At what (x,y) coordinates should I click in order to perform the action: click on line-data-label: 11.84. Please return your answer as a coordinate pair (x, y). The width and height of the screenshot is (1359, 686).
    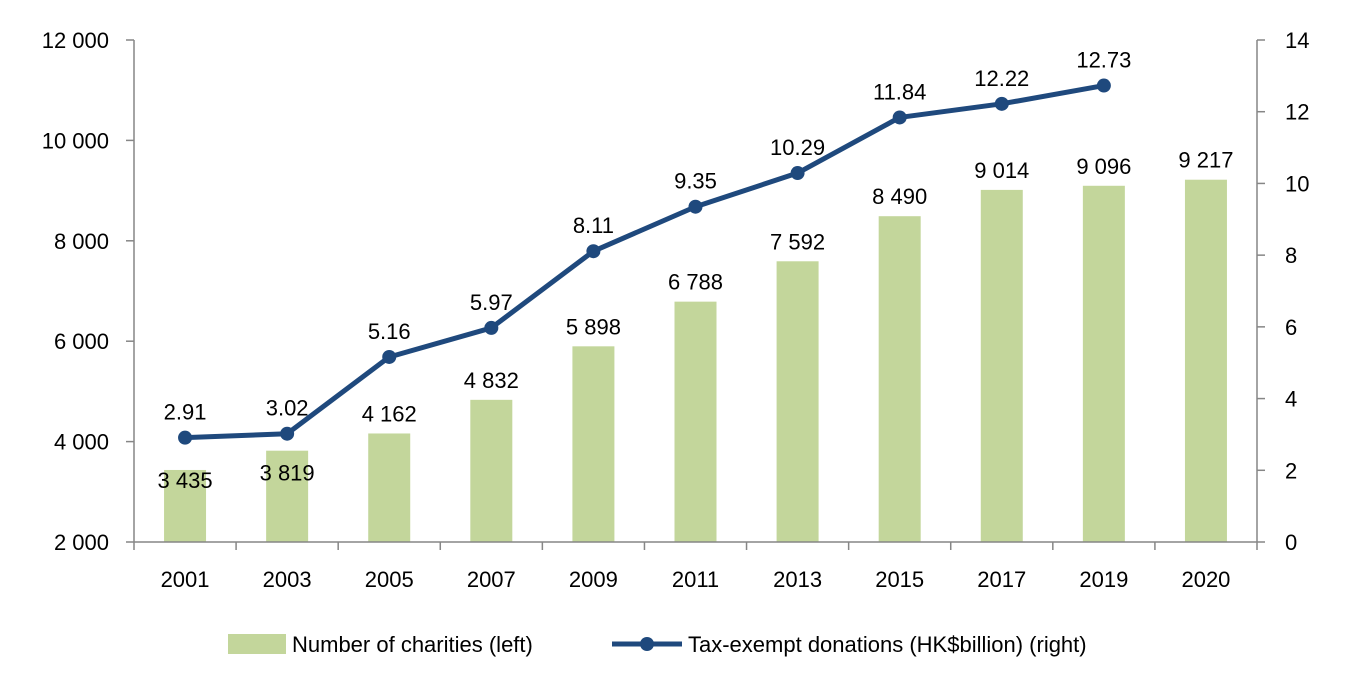
    Looking at the image, I should click on (899, 91).